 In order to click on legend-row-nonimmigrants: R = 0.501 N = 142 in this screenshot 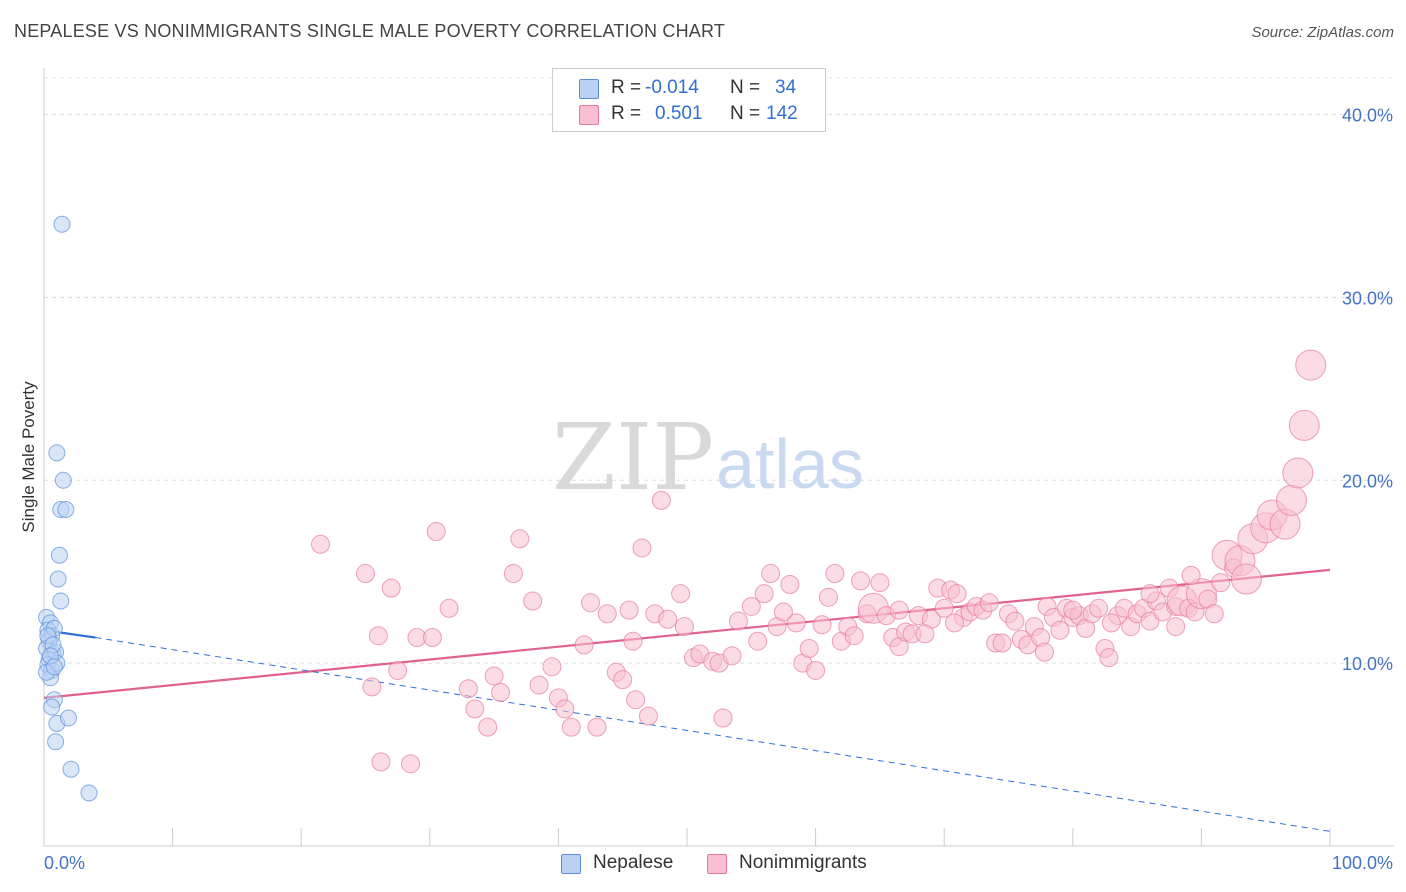, I will do `click(689, 116)`.